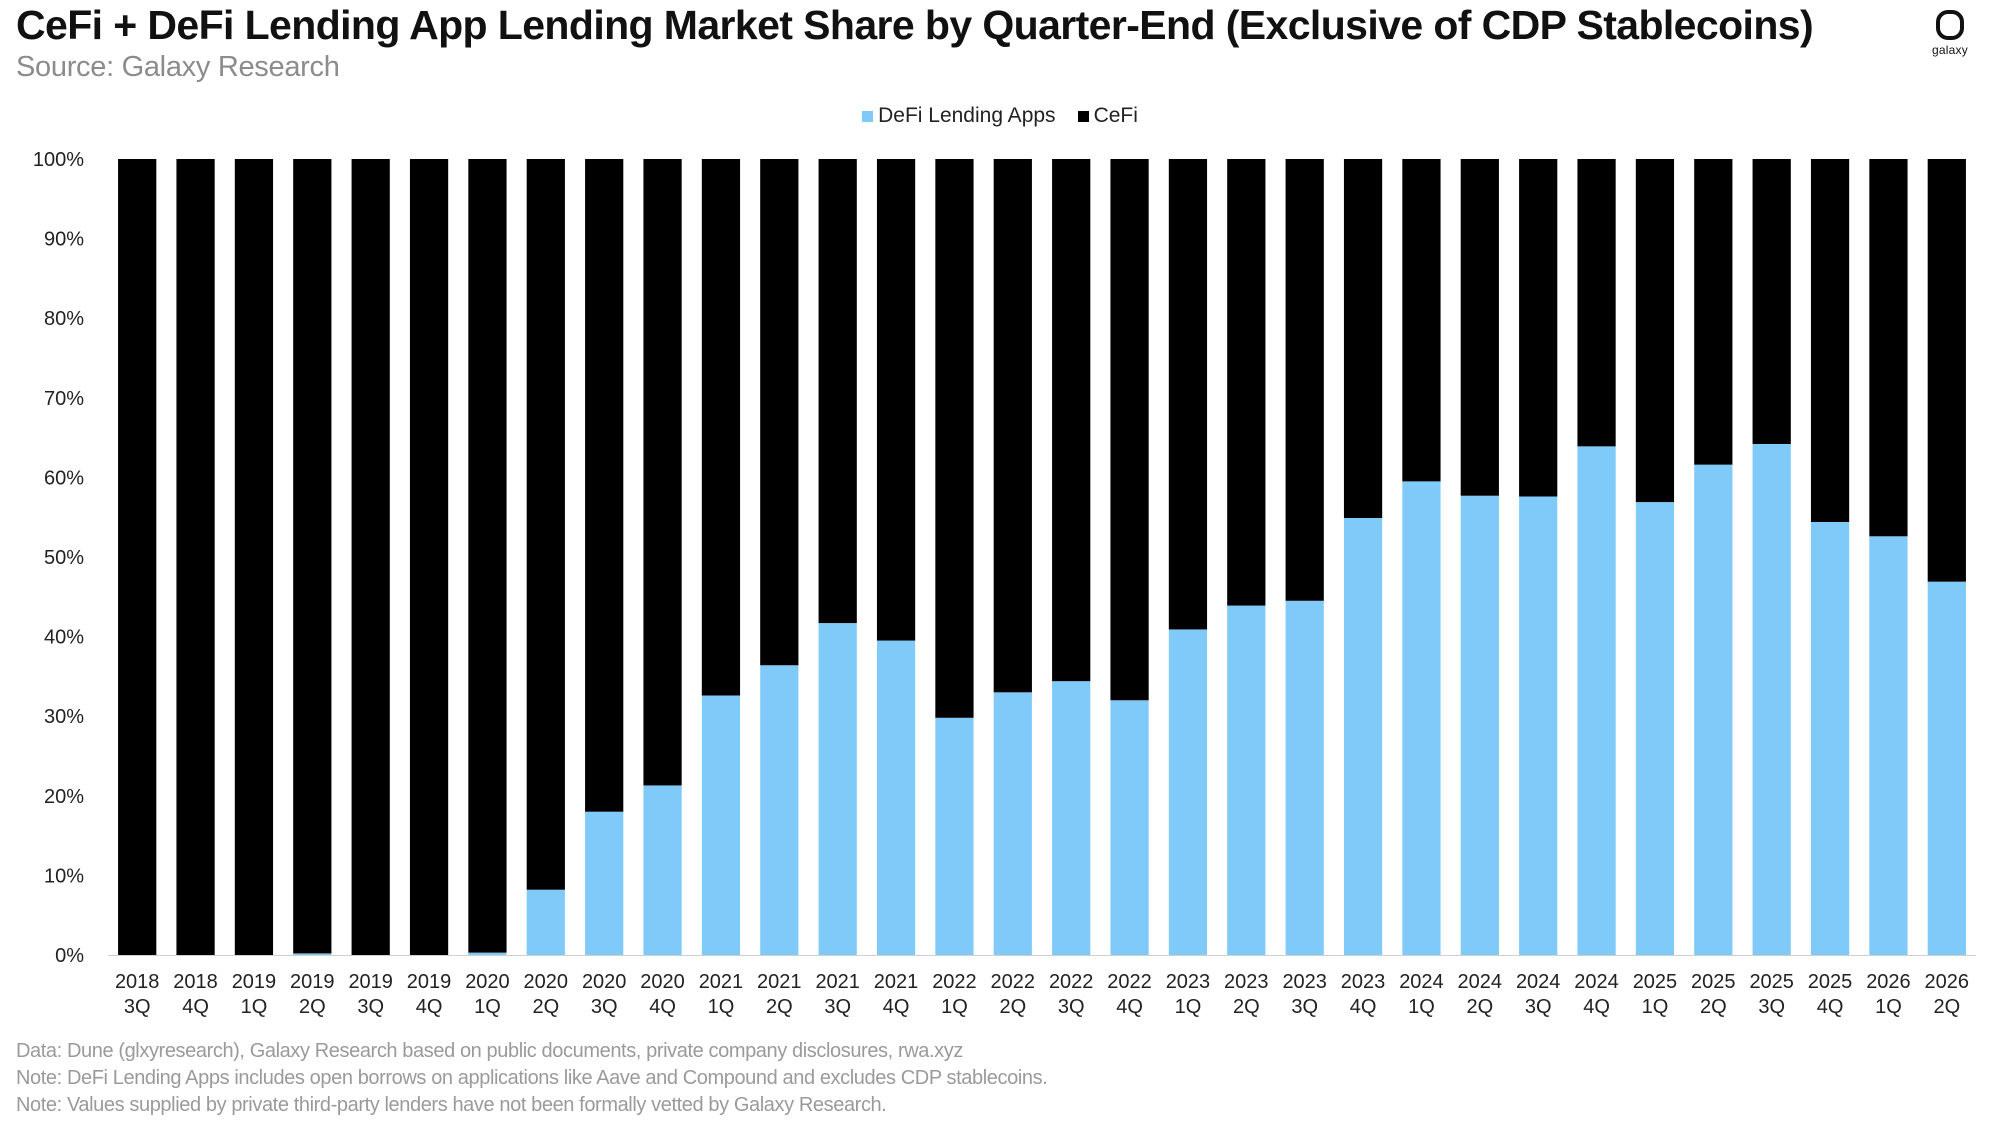 The image size is (2000, 1125). I want to click on chart-subtitle: Source: Galaxy Research, so click(178, 67).